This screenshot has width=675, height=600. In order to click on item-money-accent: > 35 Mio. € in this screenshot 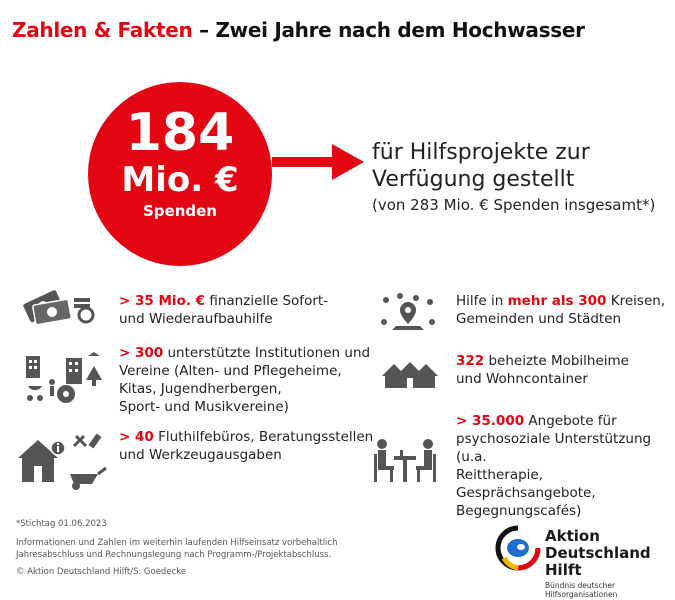, I will do `click(162, 301)`.